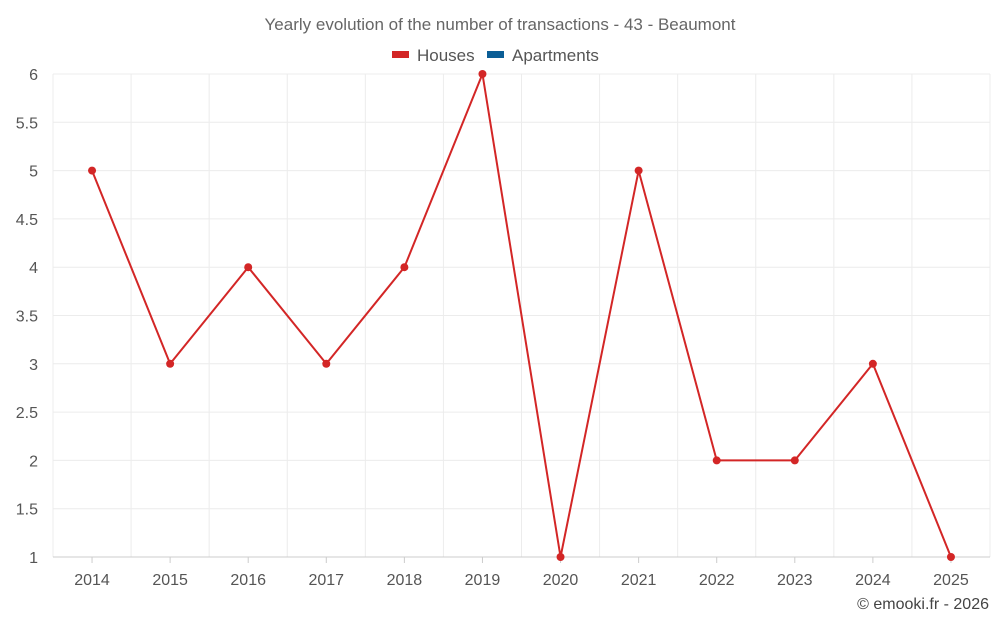  What do you see at coordinates (483, 580) in the screenshot?
I see `x-tick-label: 2019` at bounding box center [483, 580].